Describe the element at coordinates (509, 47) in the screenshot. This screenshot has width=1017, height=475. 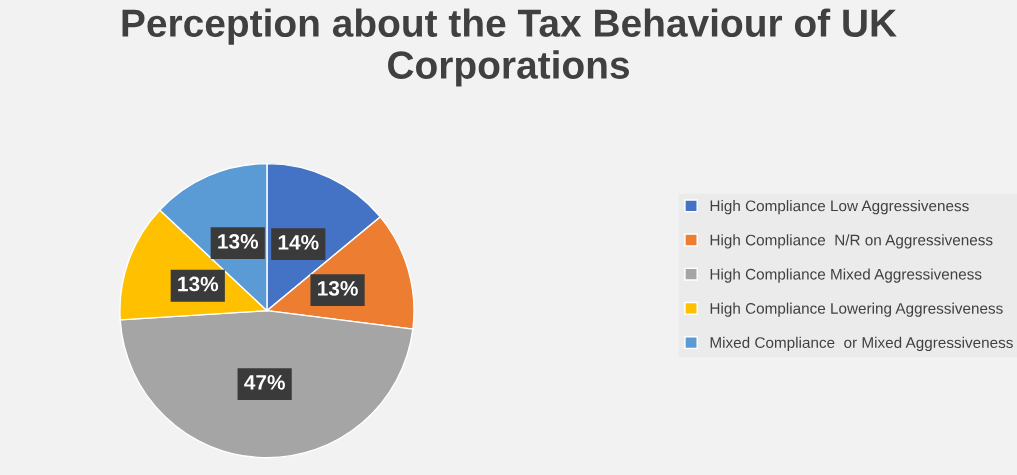
I see `chart-title: Perception about the Tax Behaviour of UK Corporations` at that location.